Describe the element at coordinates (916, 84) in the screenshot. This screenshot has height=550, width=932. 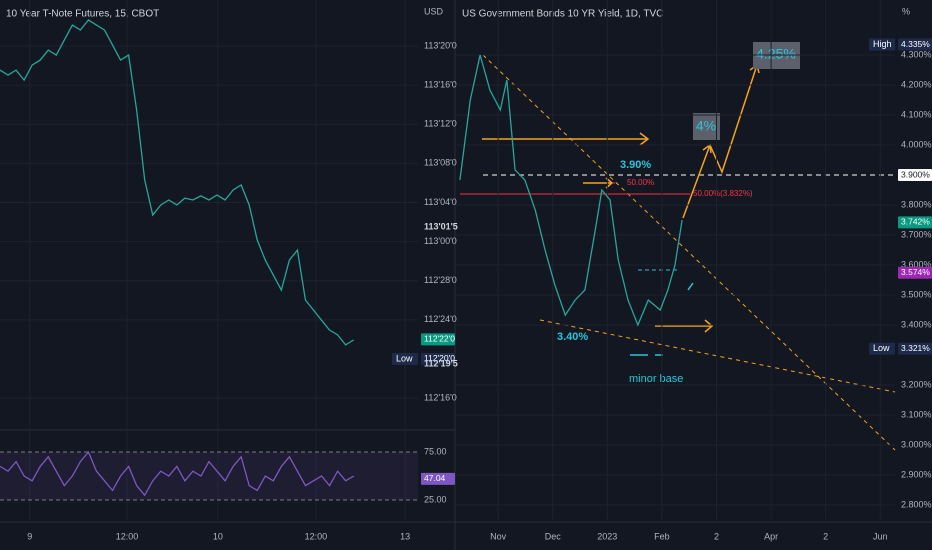
I see `y-tick-label: 4.200%` at that location.